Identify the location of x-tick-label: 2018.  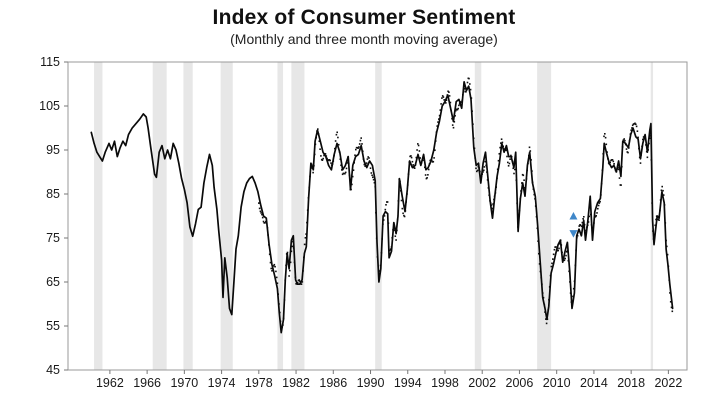
(631, 383).